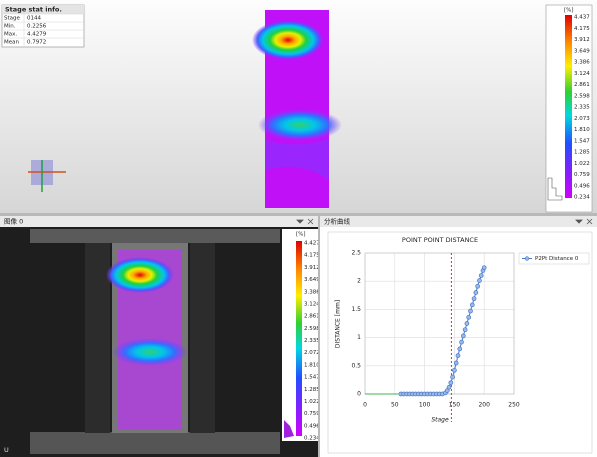 The image size is (597, 457). What do you see at coordinates (425, 405) in the screenshot?
I see `x-tick-label: 100` at bounding box center [425, 405].